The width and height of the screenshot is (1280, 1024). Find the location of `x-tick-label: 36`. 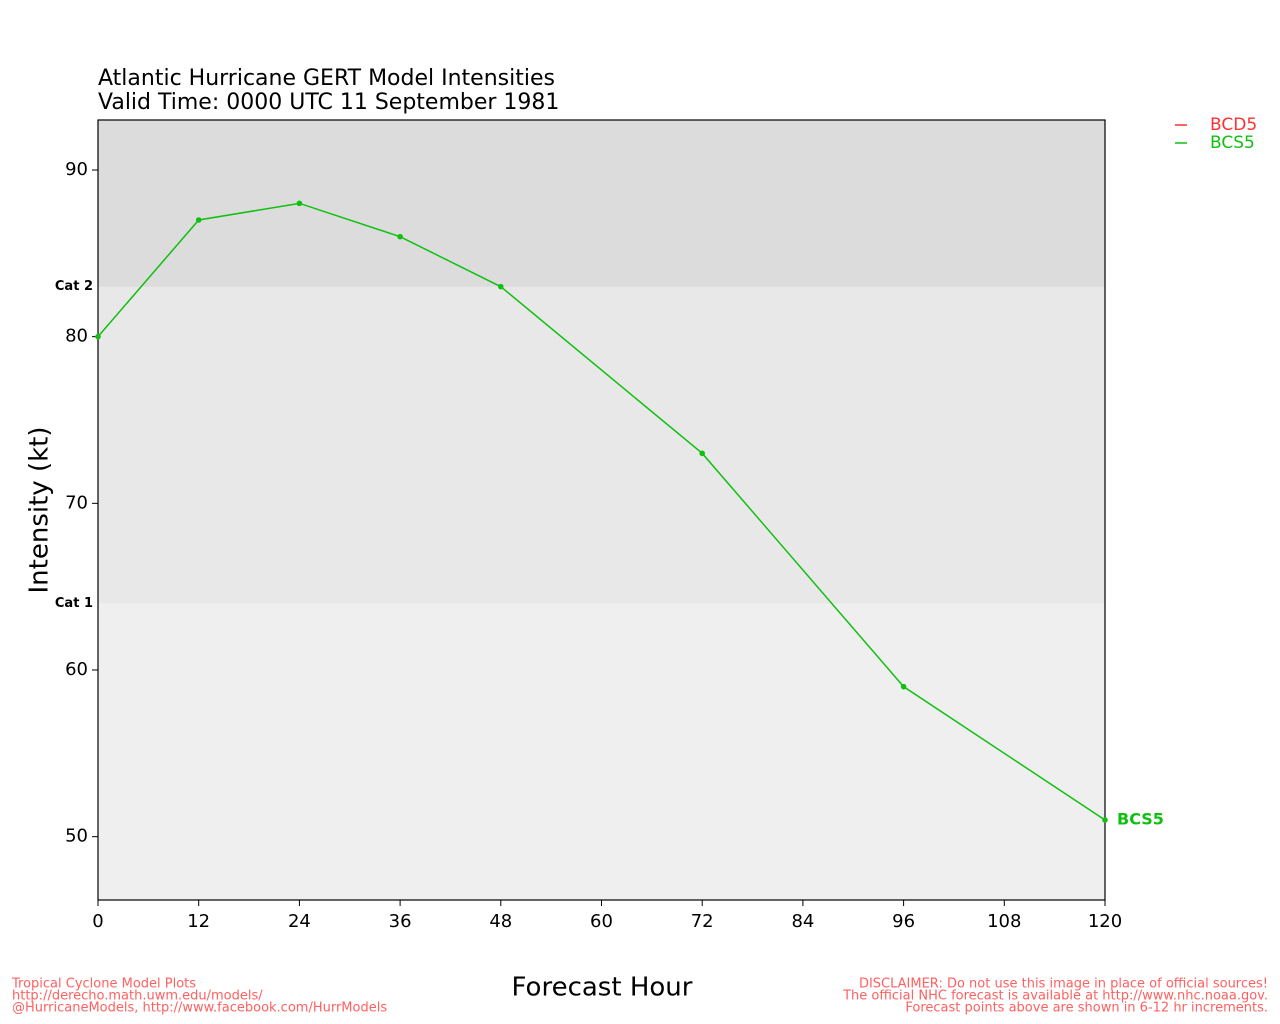

x-tick-label: 36 is located at coordinates (400, 921).